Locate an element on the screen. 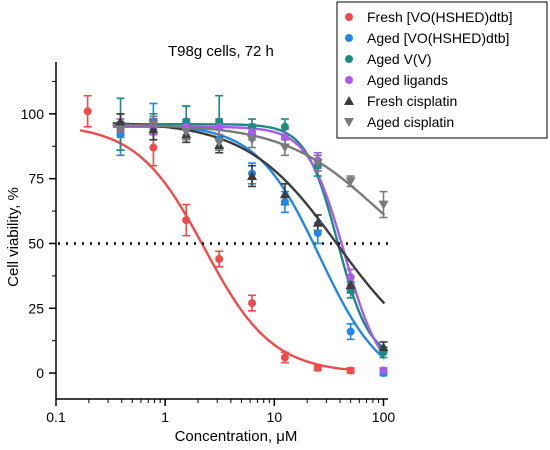  y-tick-label: 25 is located at coordinates (36, 308).